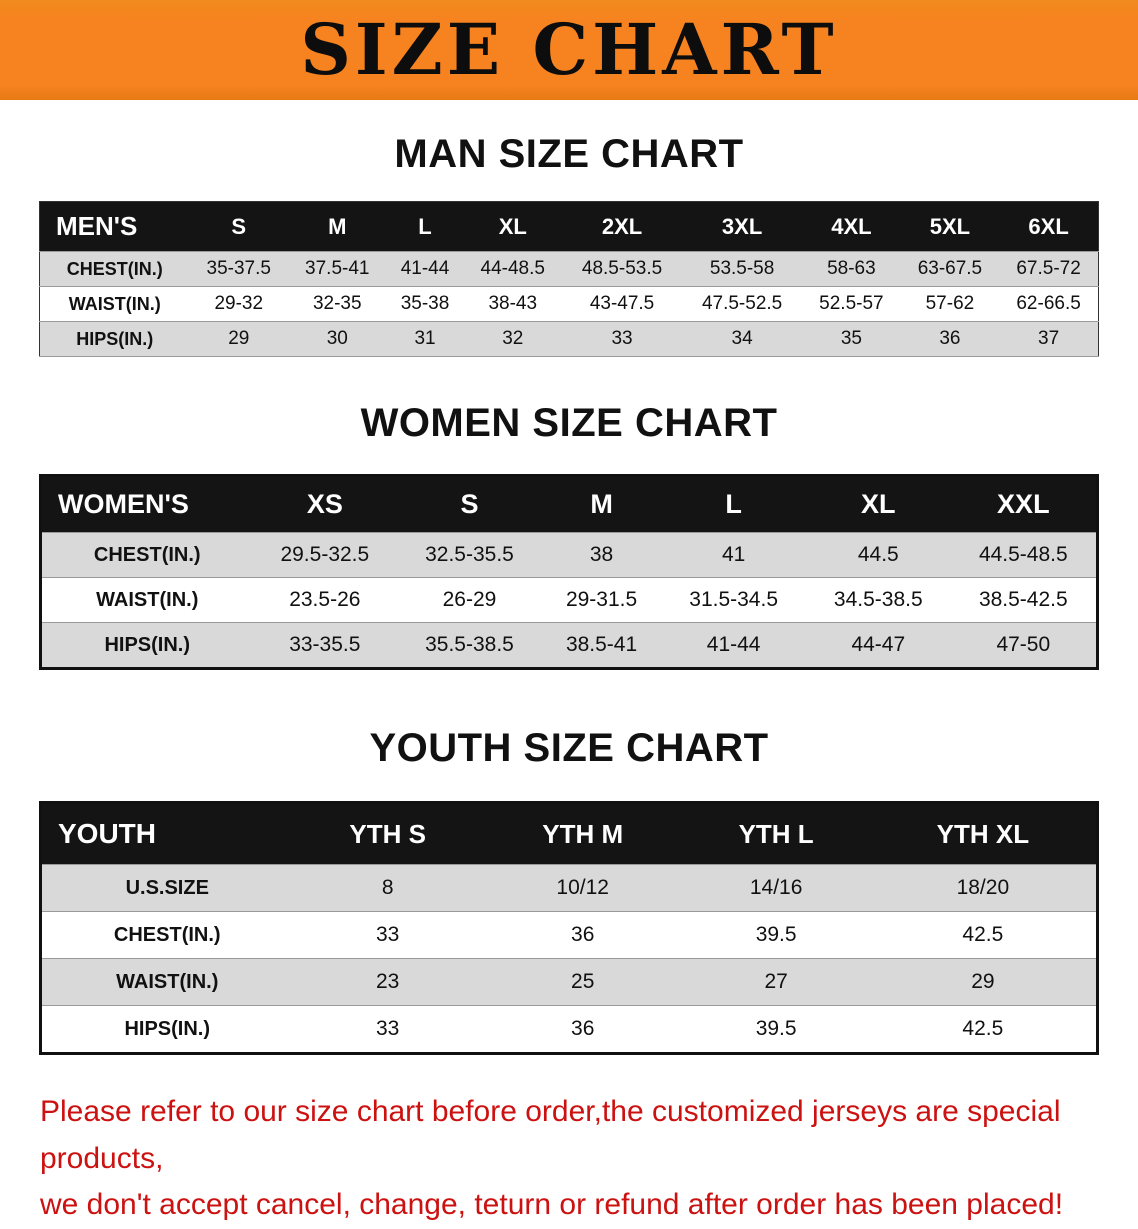  Describe the element at coordinates (733, 555) in the screenshot. I see `size-value-cell: 41` at that location.